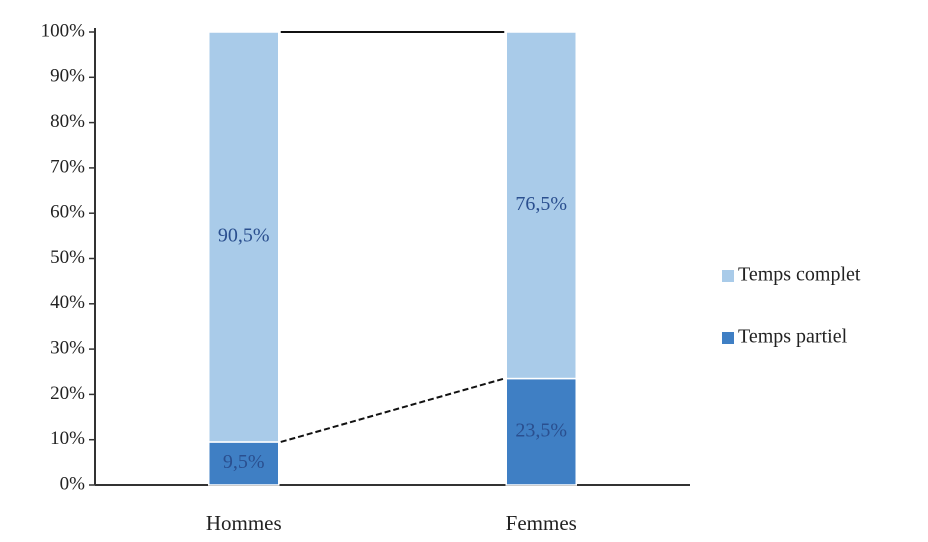  Describe the element at coordinates (67, 76) in the screenshot. I see `y-tick-label: 90%` at that location.